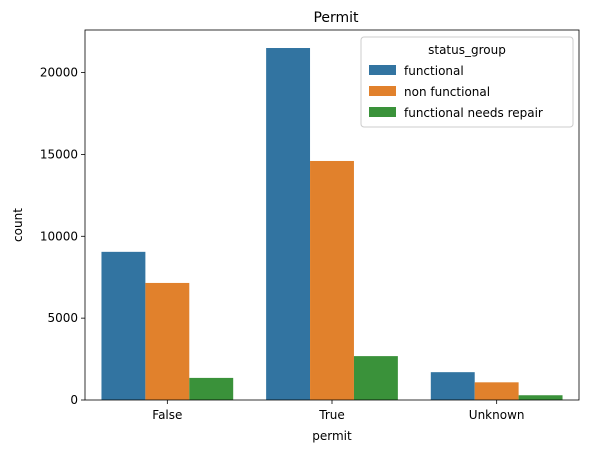 The width and height of the screenshot is (589, 457). What do you see at coordinates (375, 378) in the screenshot?
I see `bar-true-functional-needs-repair` at bounding box center [375, 378].